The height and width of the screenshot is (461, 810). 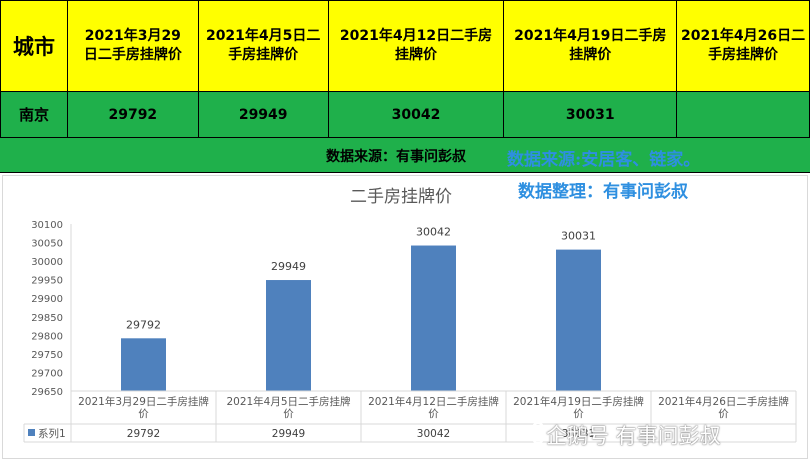 I want to click on x-tick-label: 2021年4月19日二手房挂牌价, so click(x=578, y=407).